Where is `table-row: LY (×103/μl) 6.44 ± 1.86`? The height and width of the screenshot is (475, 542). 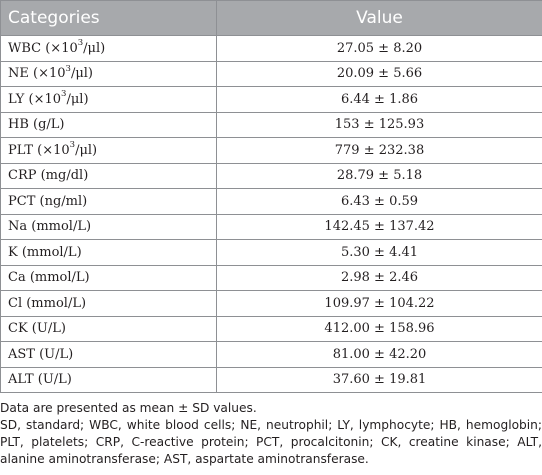
table-row: LY (×103/μl) 6.44 ± 1.86 is located at coordinates (271, 99).